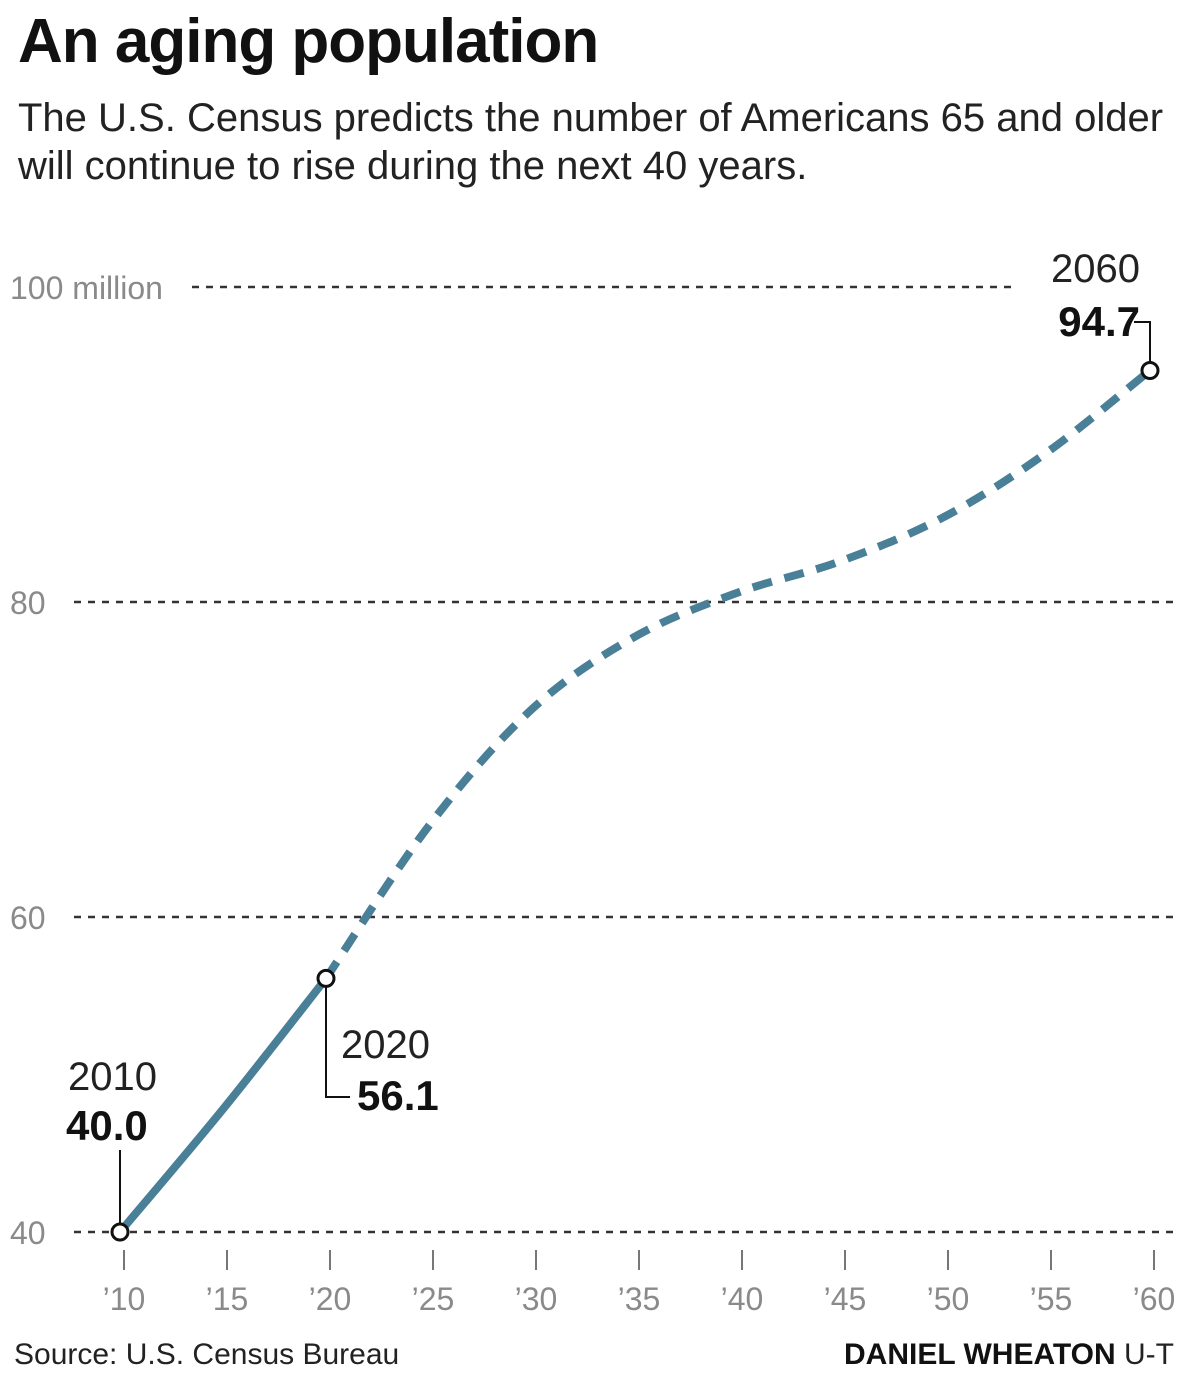  I want to click on annotation-value-2060: 94.7, so click(1099, 321).